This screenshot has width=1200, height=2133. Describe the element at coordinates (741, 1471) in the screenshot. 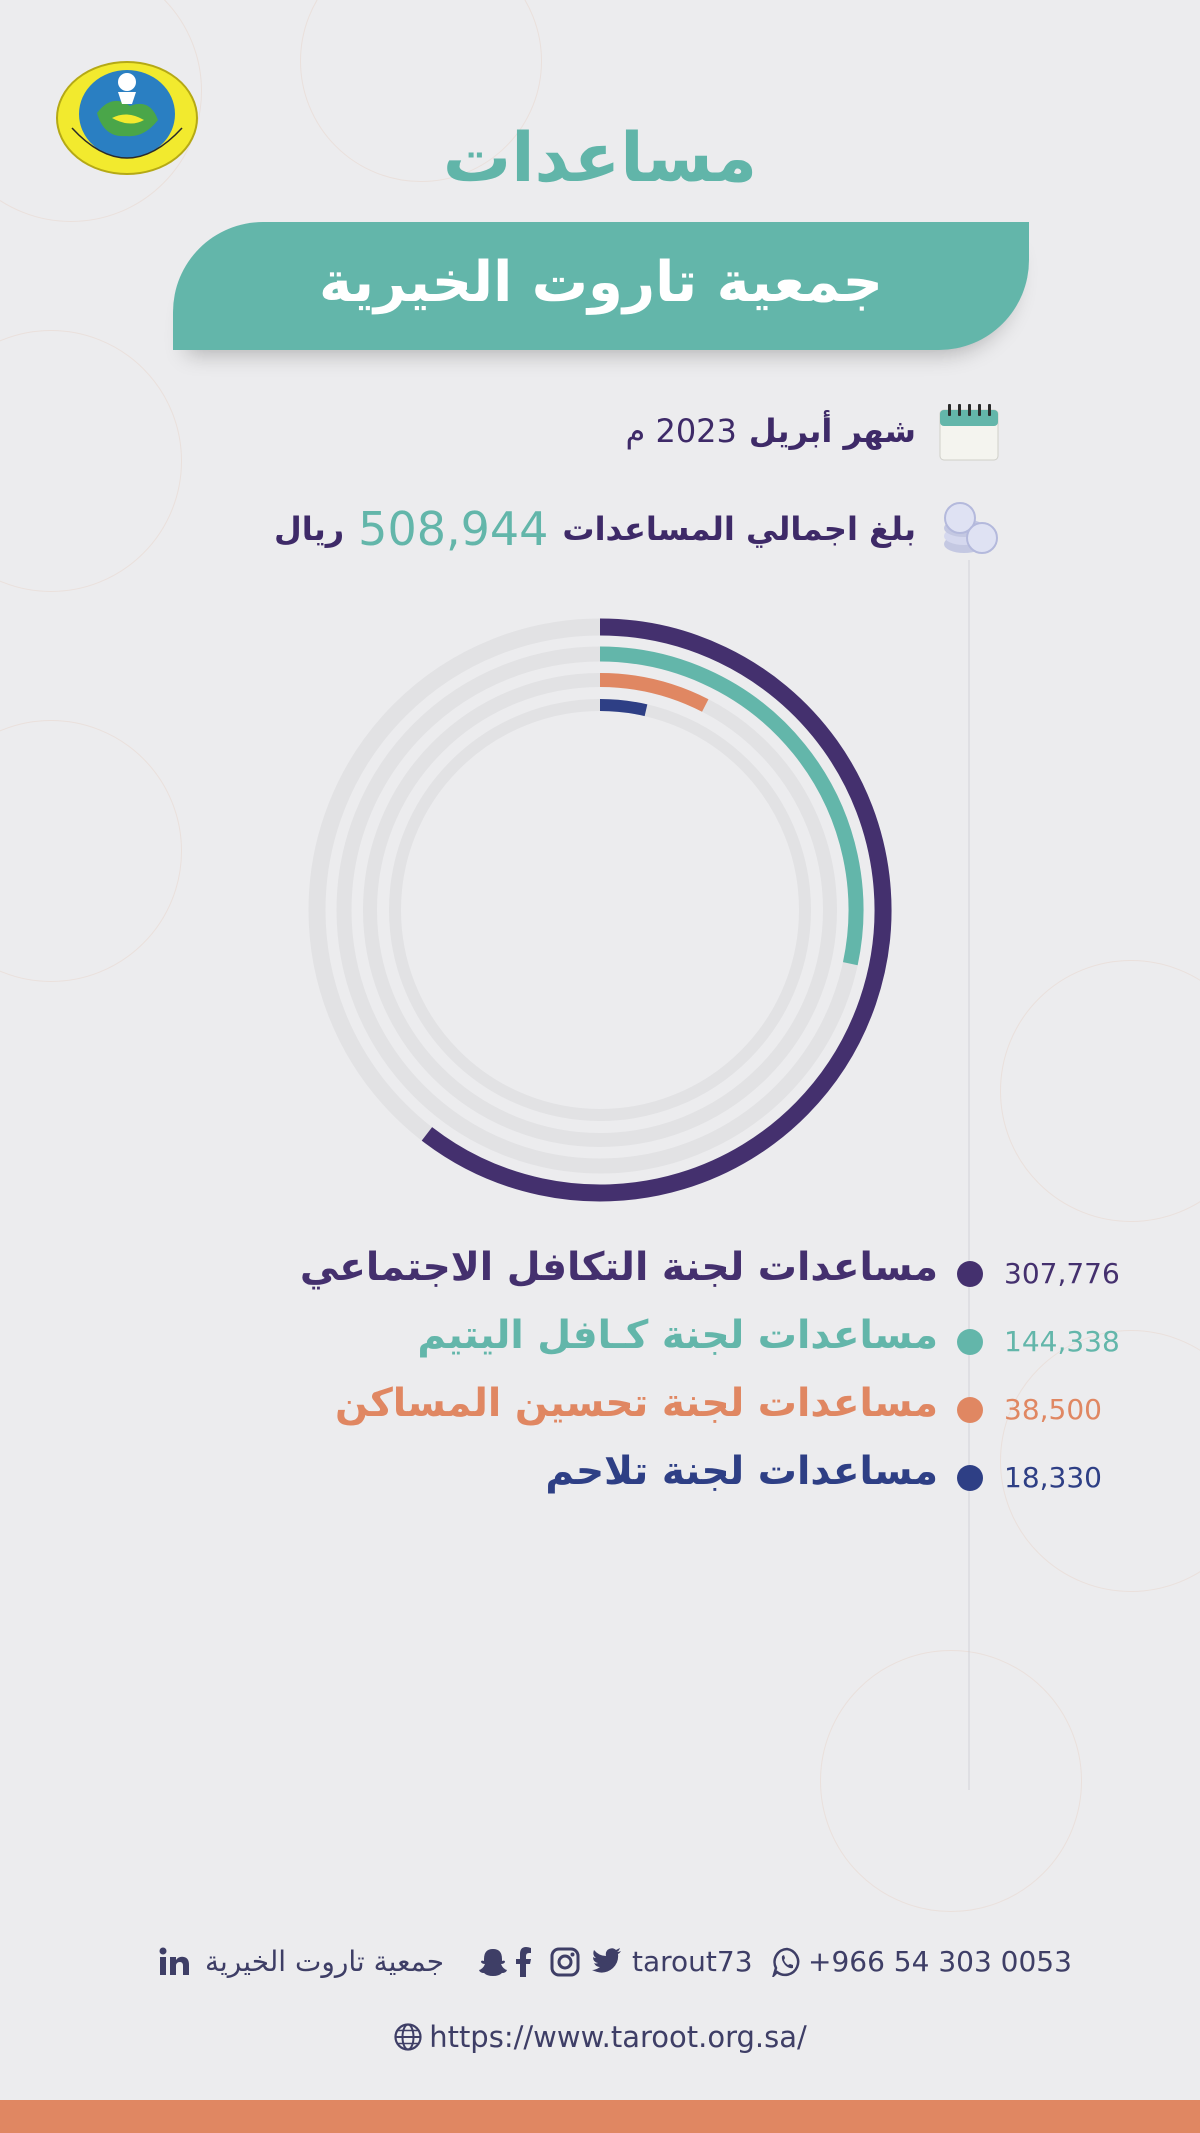

I see `legend-label: مساعدات لجنة تلاحم` at that location.